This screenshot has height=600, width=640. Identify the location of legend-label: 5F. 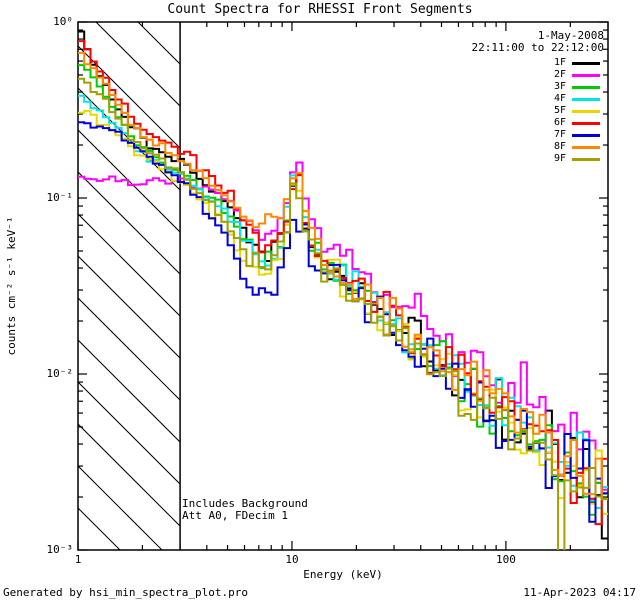
(559, 110).